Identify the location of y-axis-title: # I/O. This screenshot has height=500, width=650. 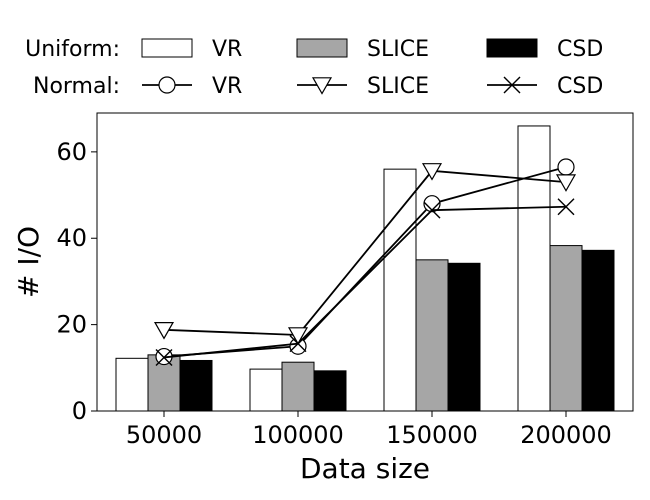
(28, 262).